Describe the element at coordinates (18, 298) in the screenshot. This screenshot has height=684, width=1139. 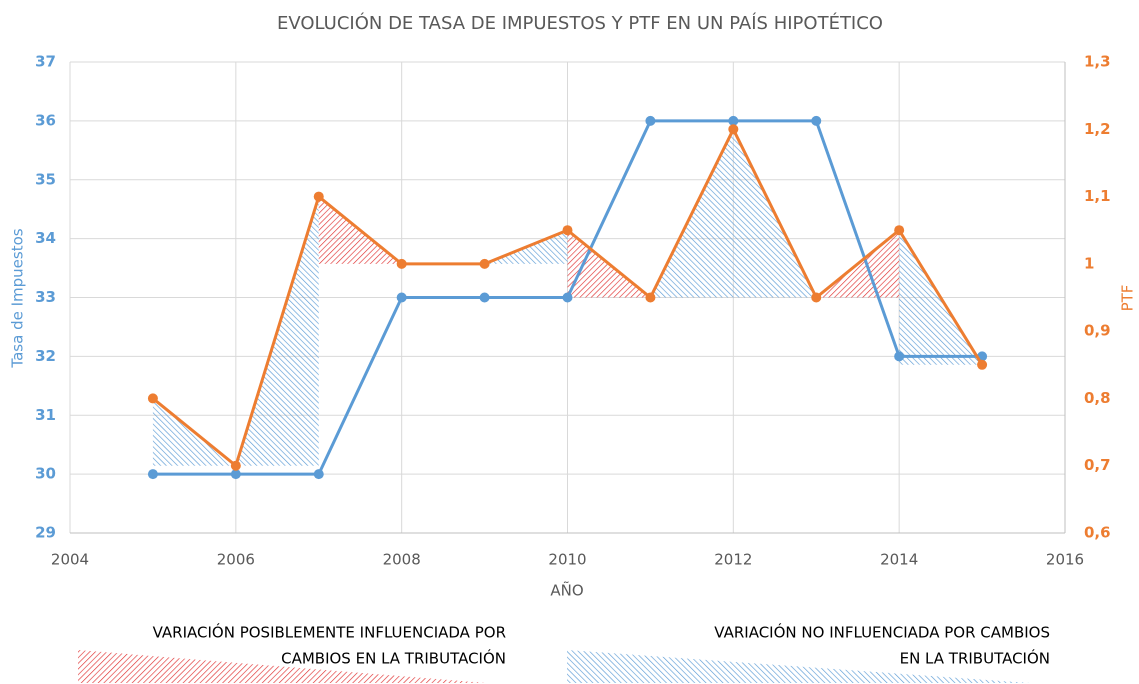
I see `y-axis-label: Tasa de Impuestos` at that location.